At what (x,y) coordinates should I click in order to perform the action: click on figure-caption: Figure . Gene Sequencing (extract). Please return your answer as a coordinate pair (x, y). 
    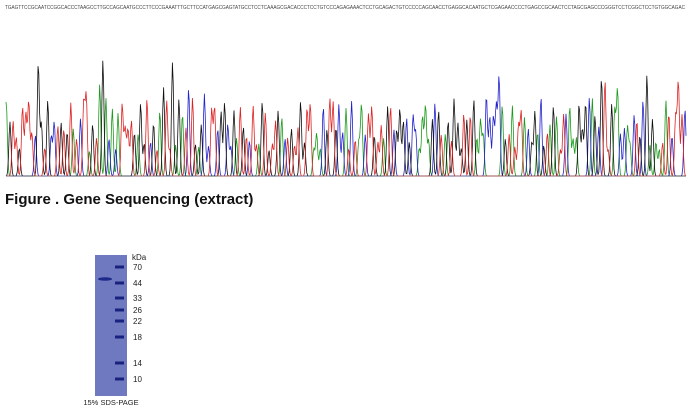
    Looking at the image, I should click on (129, 199).